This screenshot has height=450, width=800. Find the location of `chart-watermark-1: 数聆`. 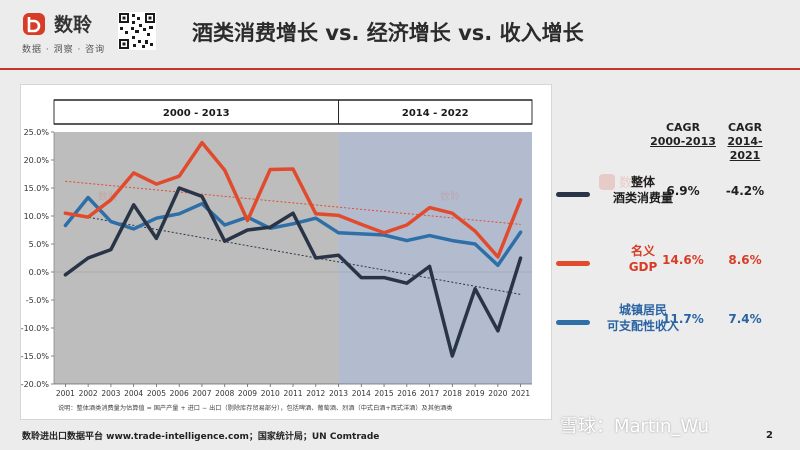

chart-watermark-1: 数聆 is located at coordinates (108, 196).